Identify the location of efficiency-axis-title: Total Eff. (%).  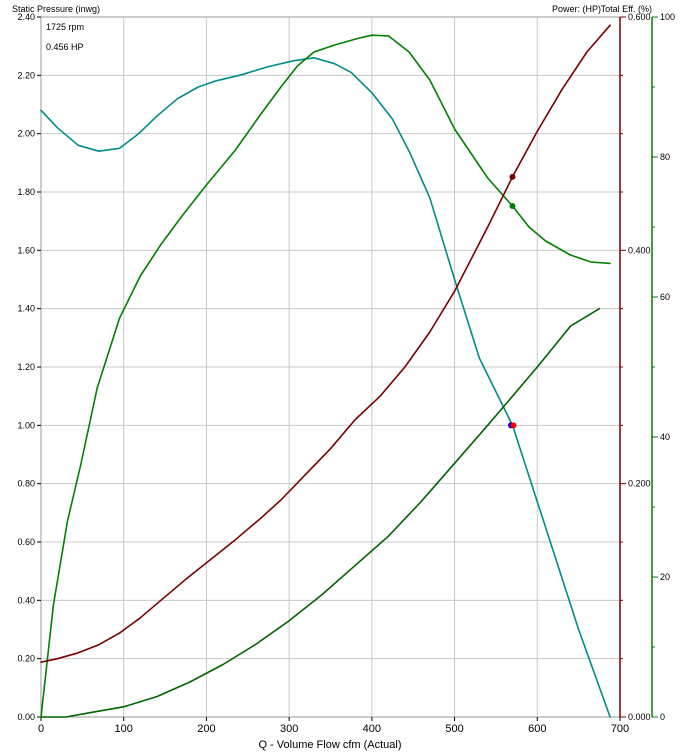
(626, 9).